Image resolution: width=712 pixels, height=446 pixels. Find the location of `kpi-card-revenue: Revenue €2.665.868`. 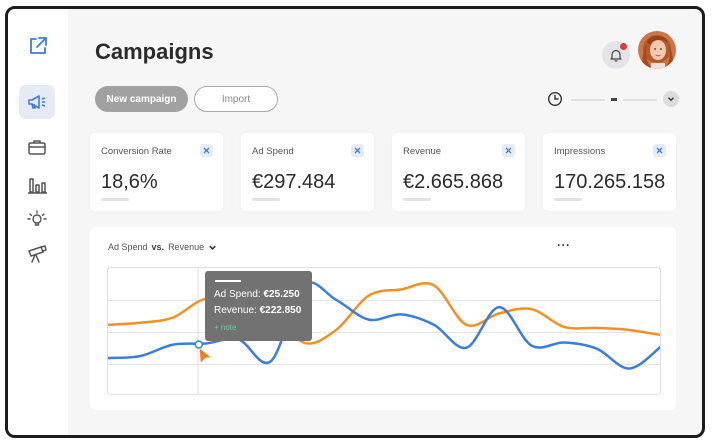

kpi-card-revenue: Revenue €2.665.868 is located at coordinates (458, 172).